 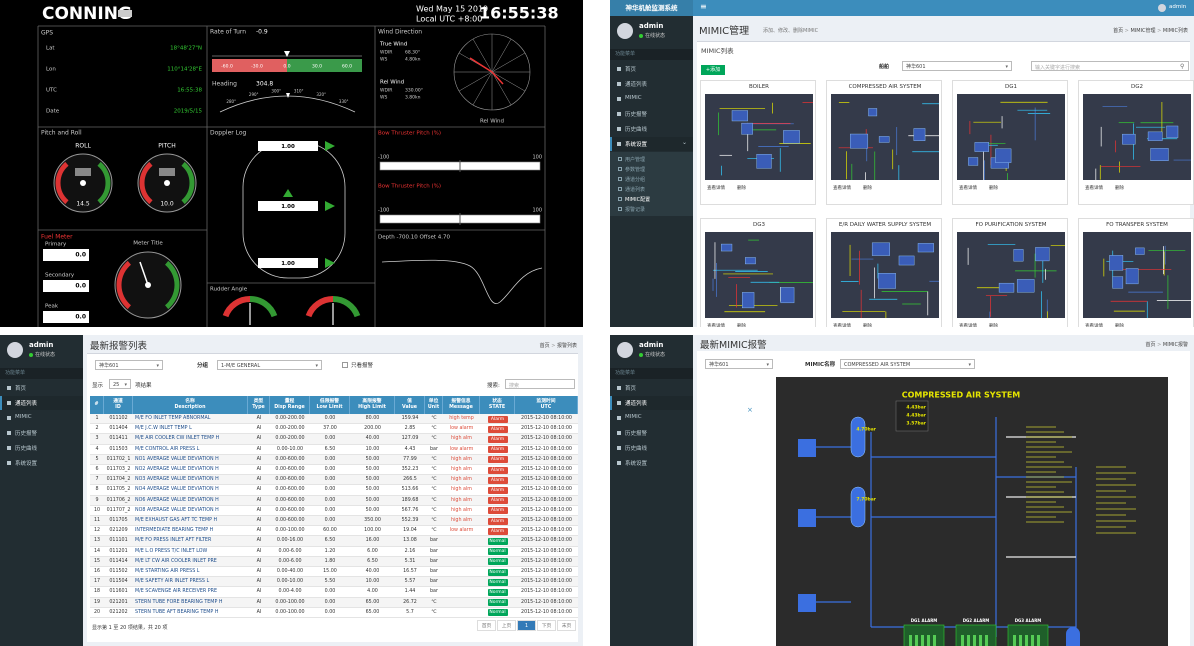 I want to click on select: 25, so click(x=120, y=384).